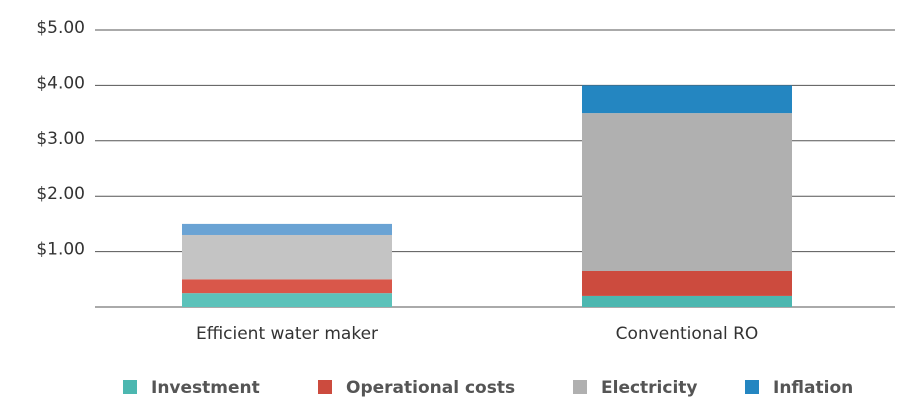  I want to click on x-tick-label: Efficient water maker, so click(287, 334).